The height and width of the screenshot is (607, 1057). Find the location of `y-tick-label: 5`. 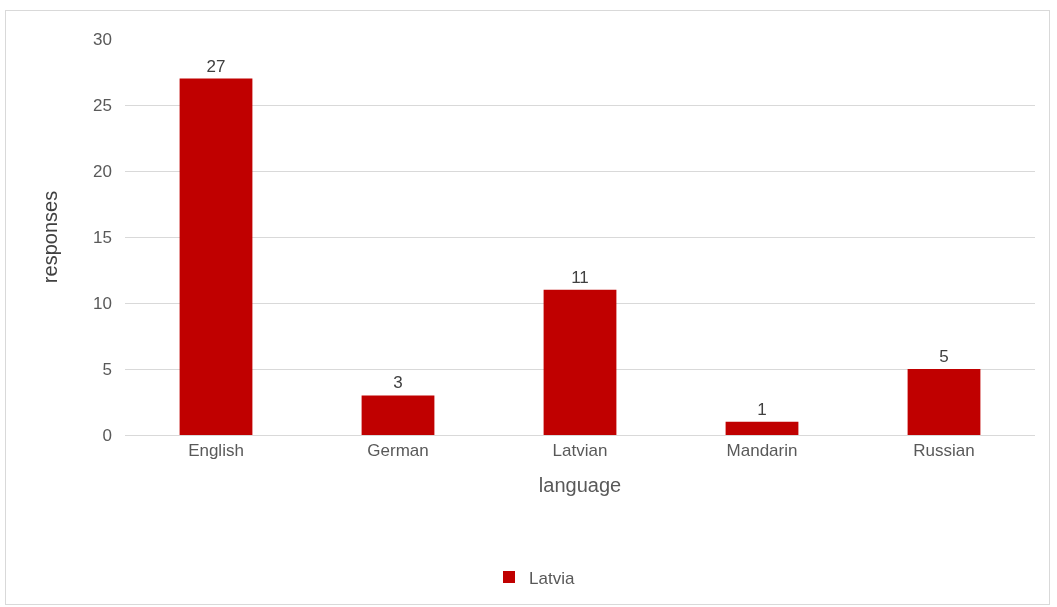

y-tick-label: 5 is located at coordinates (107, 369).